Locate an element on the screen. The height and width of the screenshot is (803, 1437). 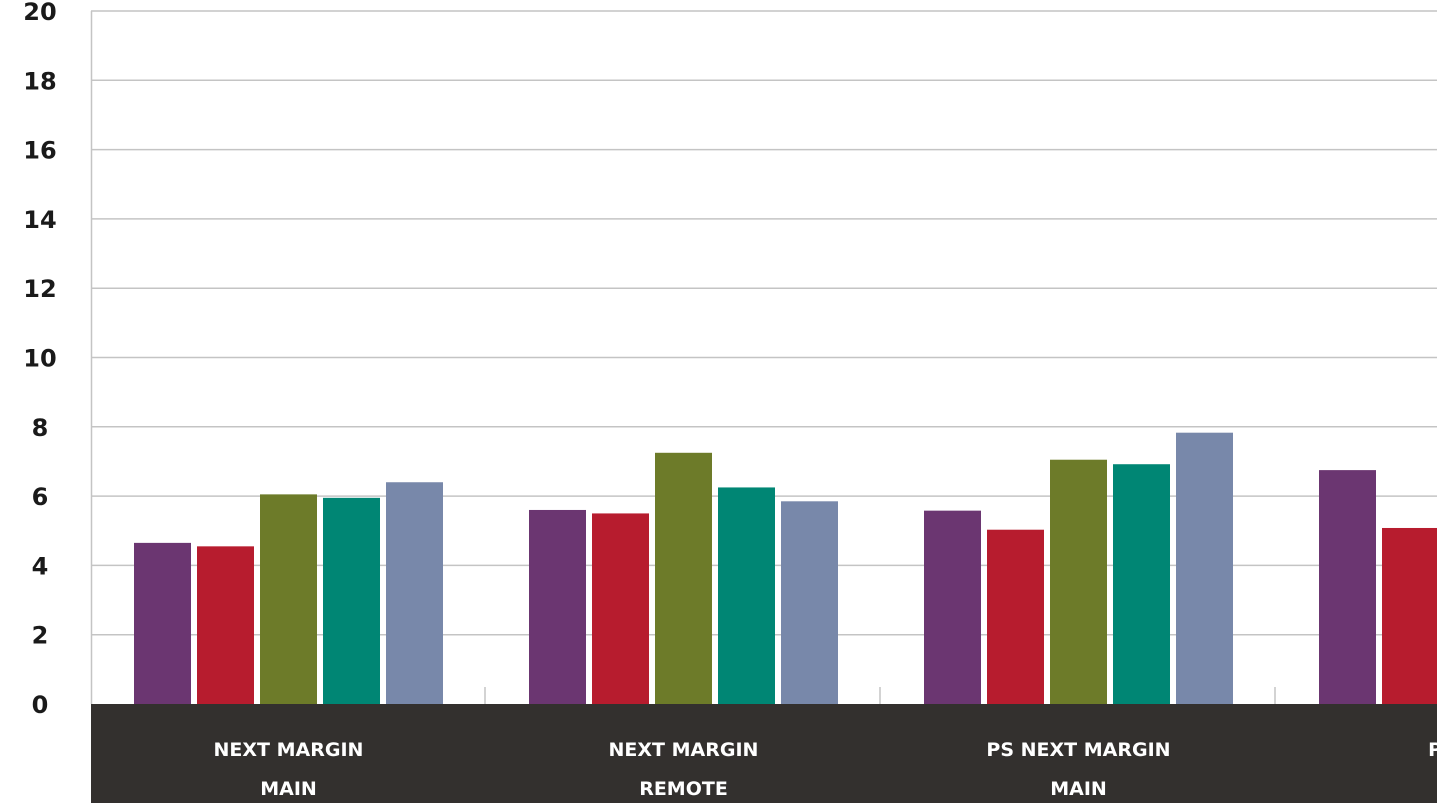
category-axis-band is located at coordinates (764, 753).